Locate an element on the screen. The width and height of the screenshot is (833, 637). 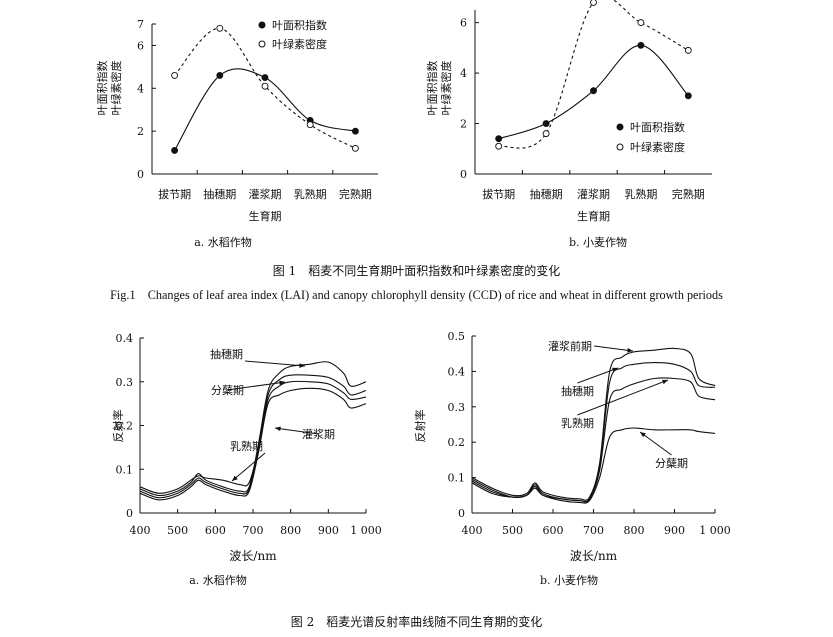
y-axis-label-ccd: 叶绿素密度 is located at coordinates (446, 88).